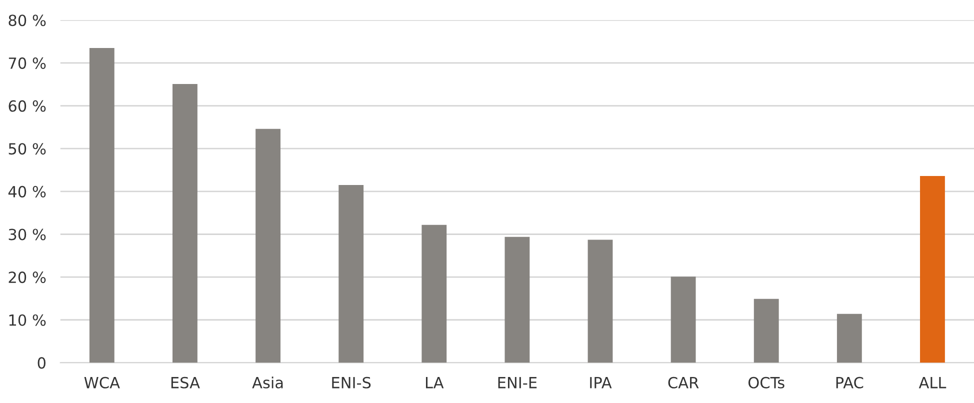  Describe the element at coordinates (27, 106) in the screenshot. I see `y-tick-label: 60 %` at that location.